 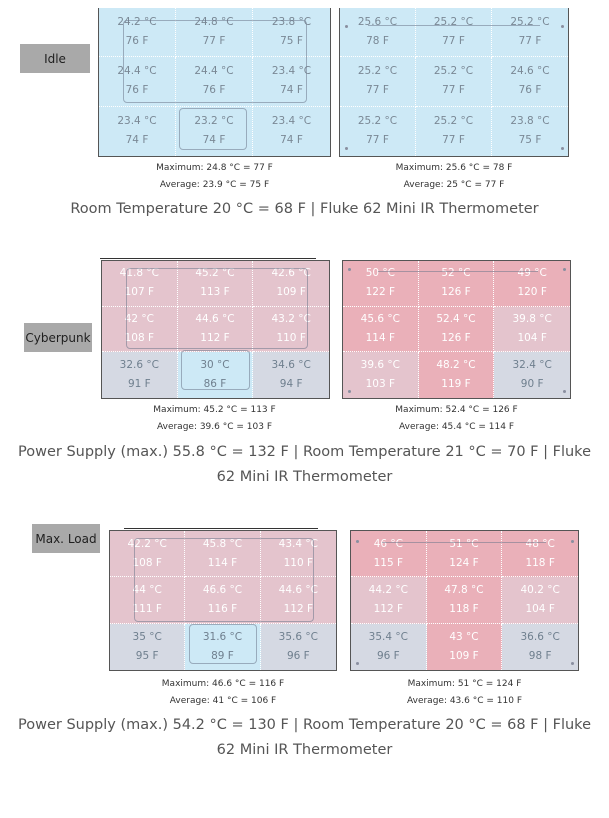 What do you see at coordinates (540, 608) in the screenshot?
I see `fahrenheit-value: 104 F` at bounding box center [540, 608].